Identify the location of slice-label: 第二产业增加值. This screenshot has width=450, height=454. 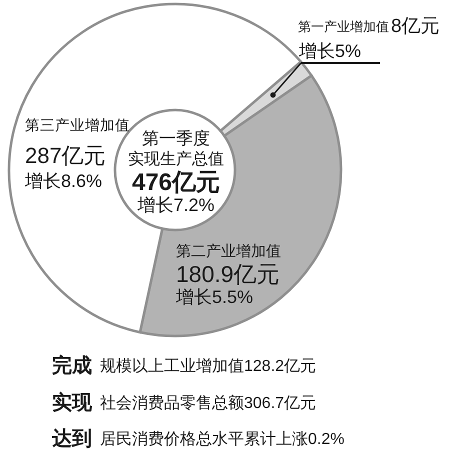
(228, 251).